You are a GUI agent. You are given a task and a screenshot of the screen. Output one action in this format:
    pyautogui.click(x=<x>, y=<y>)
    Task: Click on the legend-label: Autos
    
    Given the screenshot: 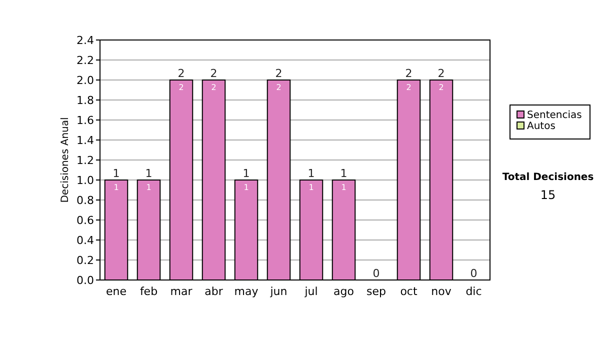 What is the action you would take?
    pyautogui.click(x=541, y=126)
    